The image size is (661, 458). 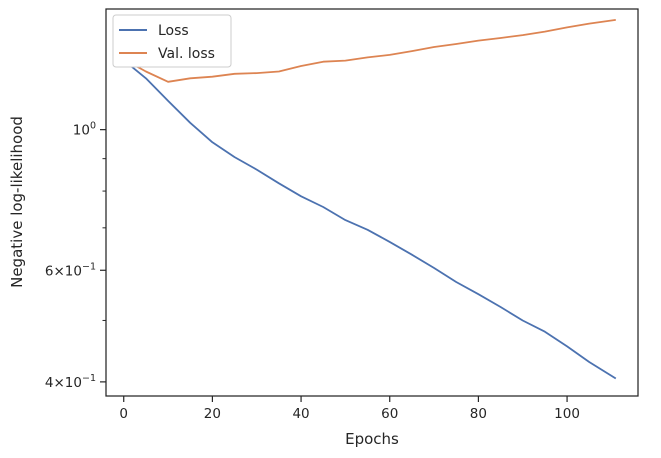 I want to click on x-tick-label: 40, so click(x=300, y=414).